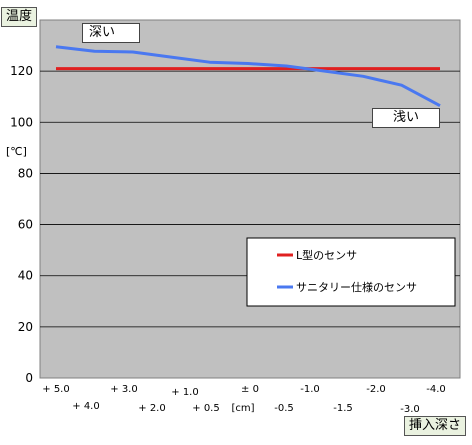  Describe the element at coordinates (25, 276) in the screenshot. I see `y-tick-label: 40` at that location.